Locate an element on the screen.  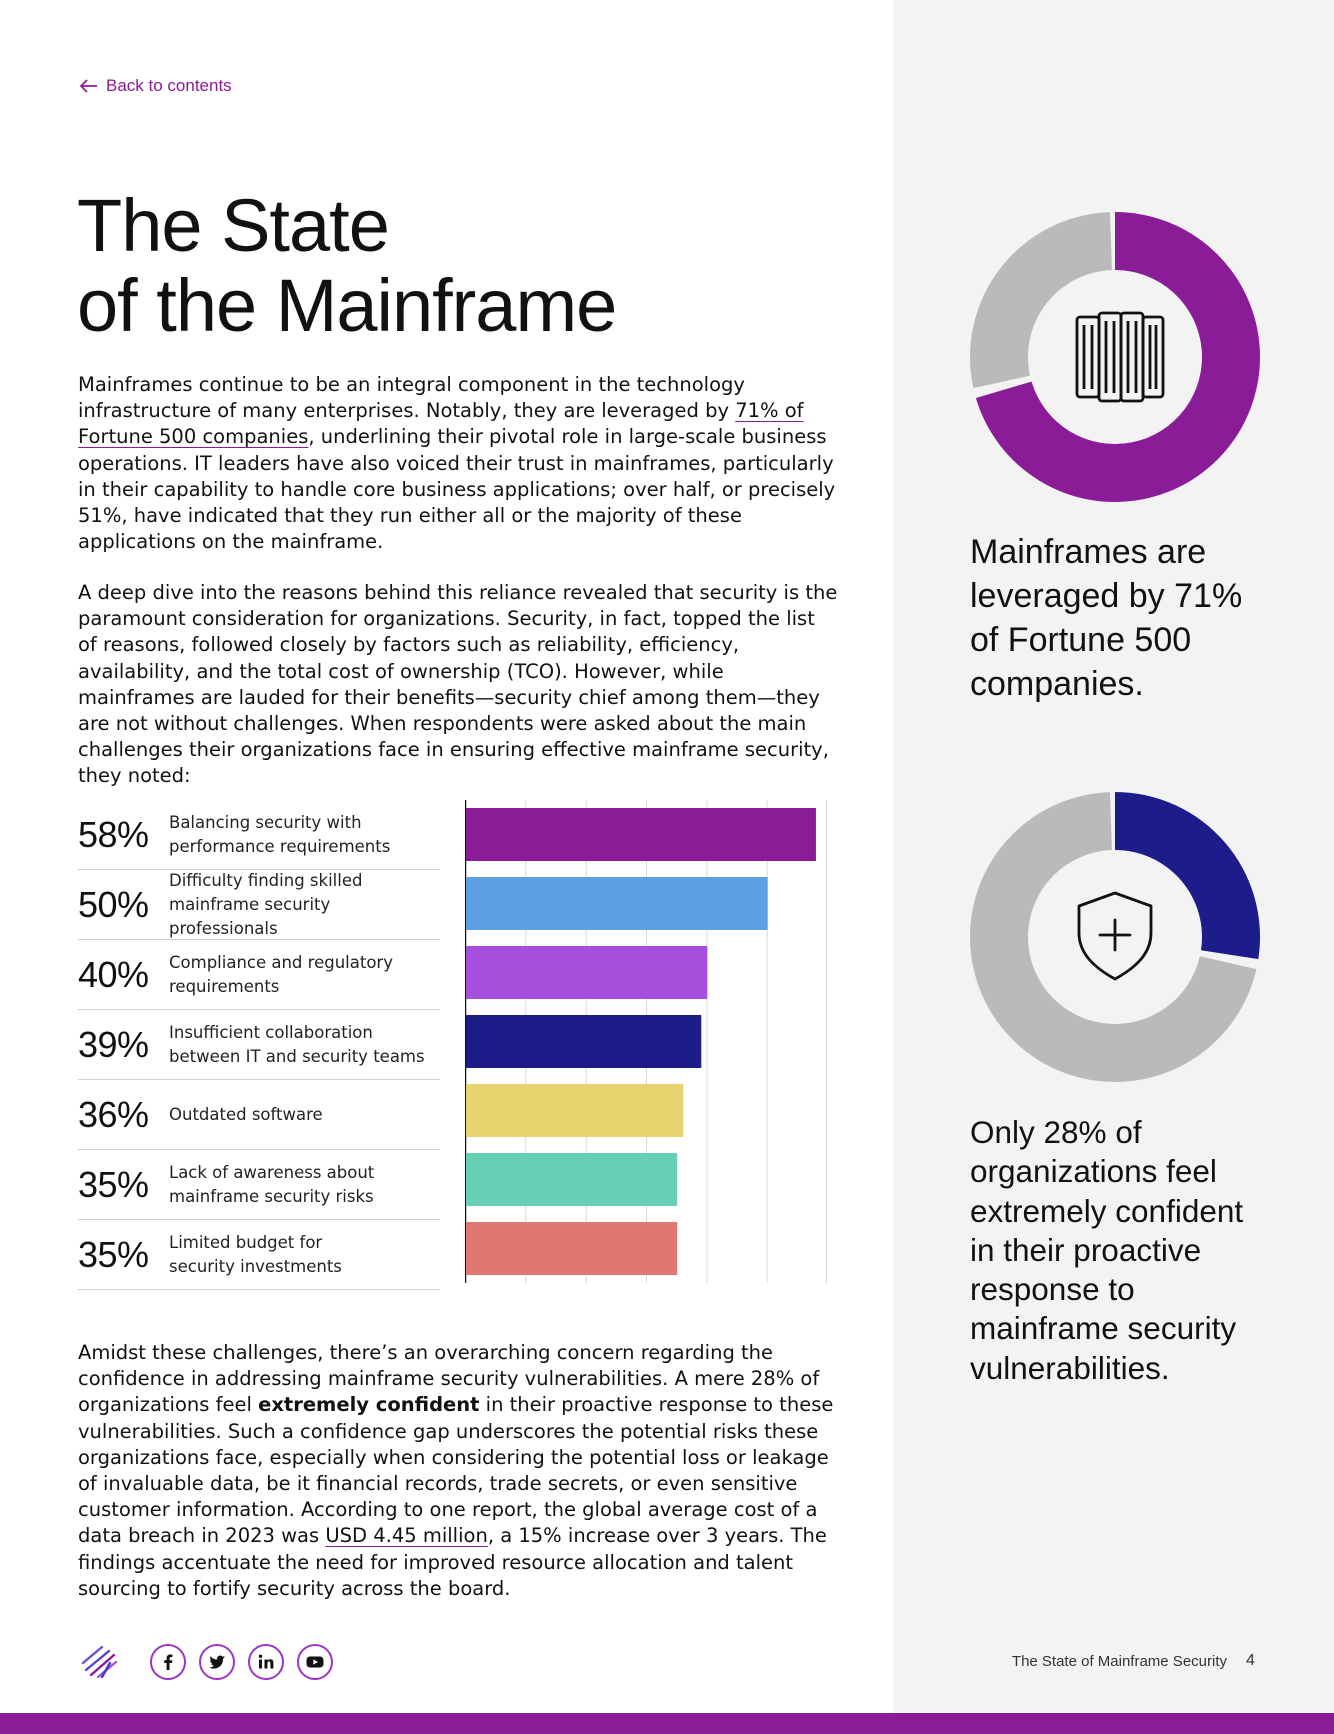
linkedin-icon is located at coordinates (266, 1661).